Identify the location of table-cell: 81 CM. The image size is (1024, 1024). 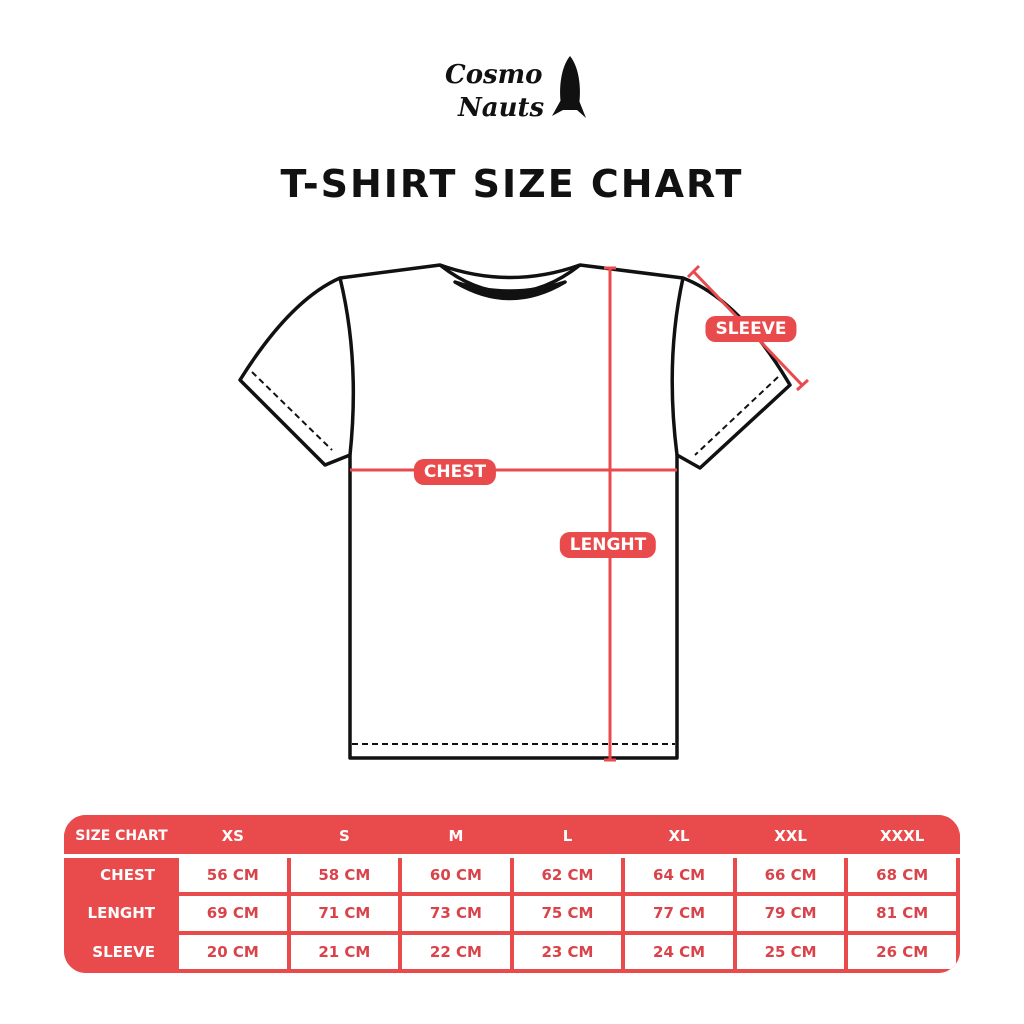
(902, 913).